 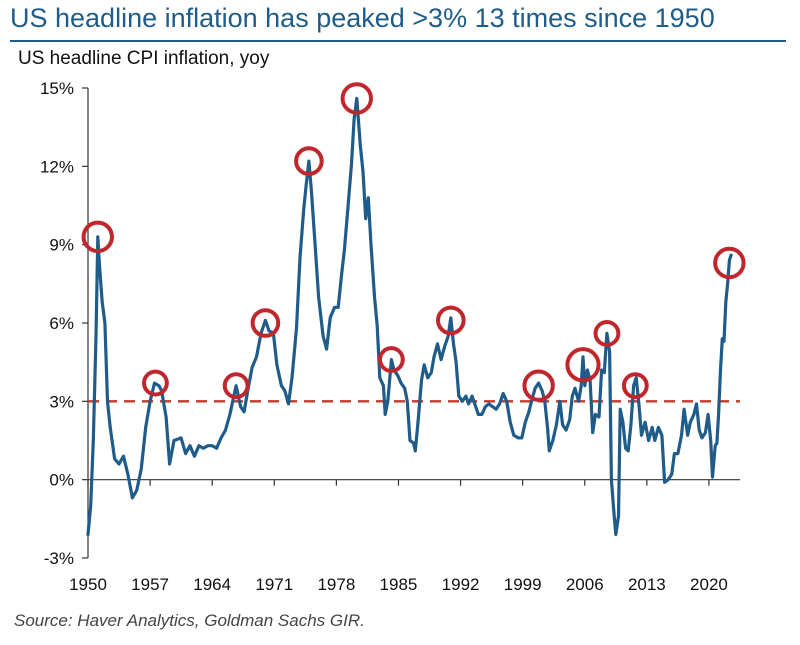 I want to click on y-tick-label: 9%, so click(x=61, y=245).